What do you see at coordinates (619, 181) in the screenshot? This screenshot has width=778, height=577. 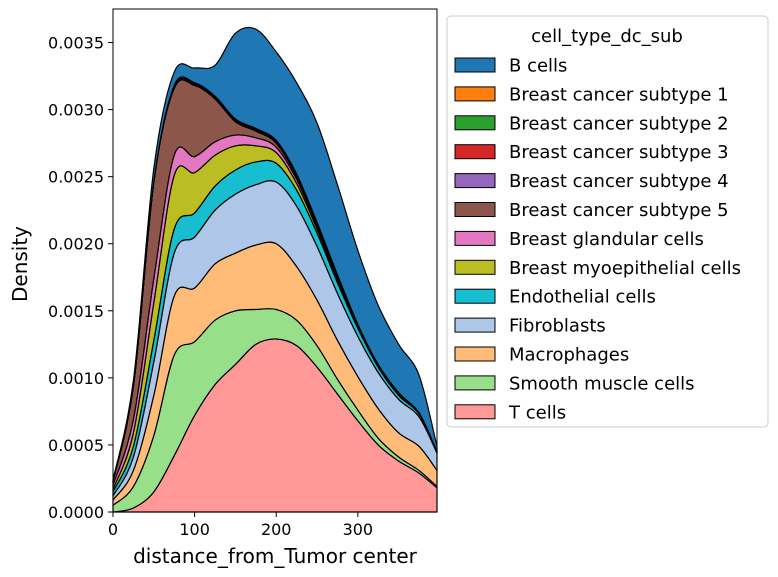 I see `legend-label-breast-cancer-subtype-4: Breast cancer subtype 4` at bounding box center [619, 181].